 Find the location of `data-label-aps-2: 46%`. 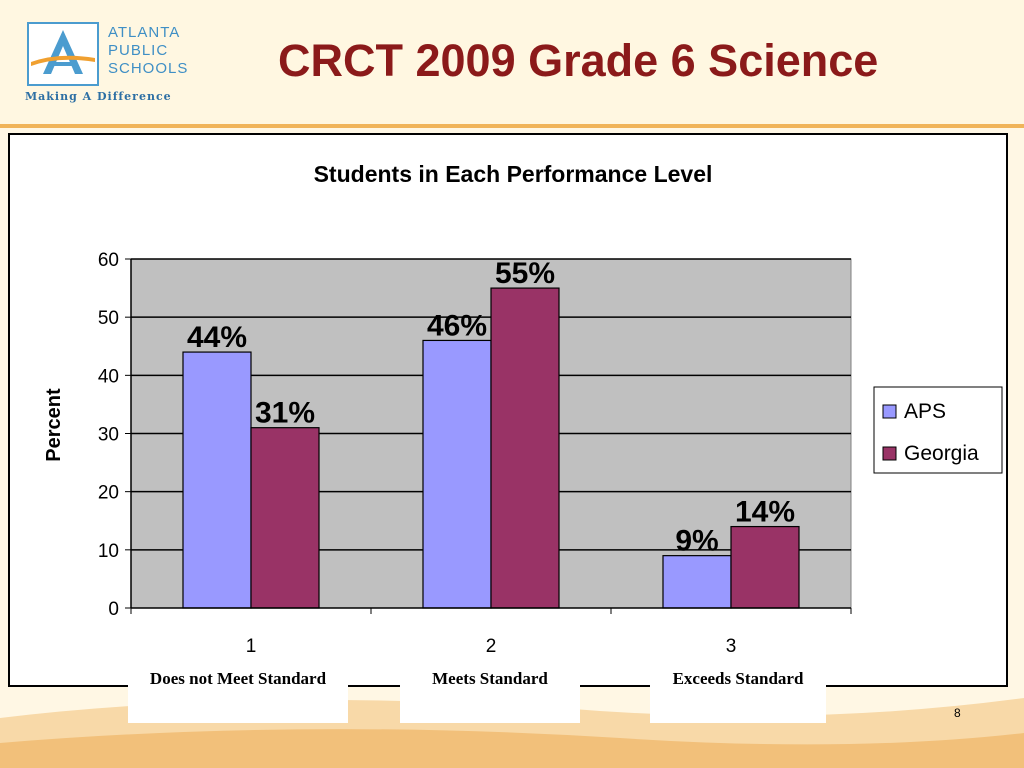

data-label-aps-2: 46% is located at coordinates (457, 325).